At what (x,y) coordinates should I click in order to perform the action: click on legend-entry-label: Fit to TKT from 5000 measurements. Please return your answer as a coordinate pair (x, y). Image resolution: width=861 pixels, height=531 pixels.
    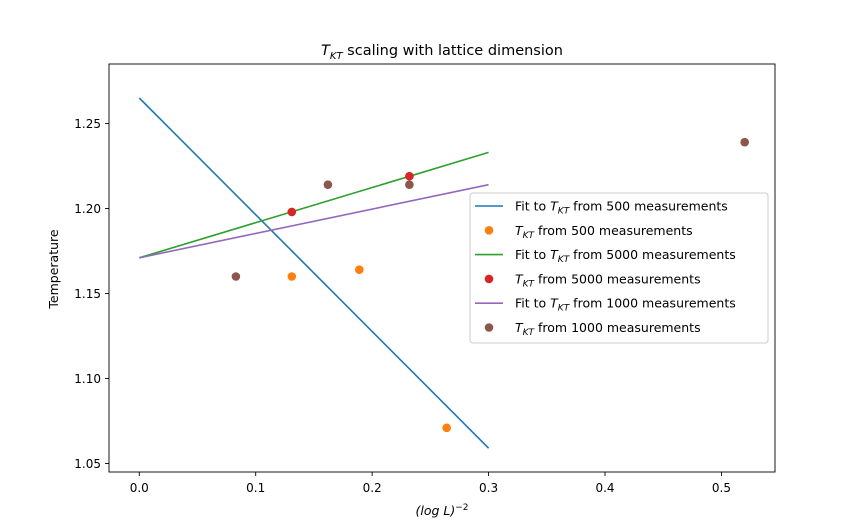
    Looking at the image, I should click on (625, 256).